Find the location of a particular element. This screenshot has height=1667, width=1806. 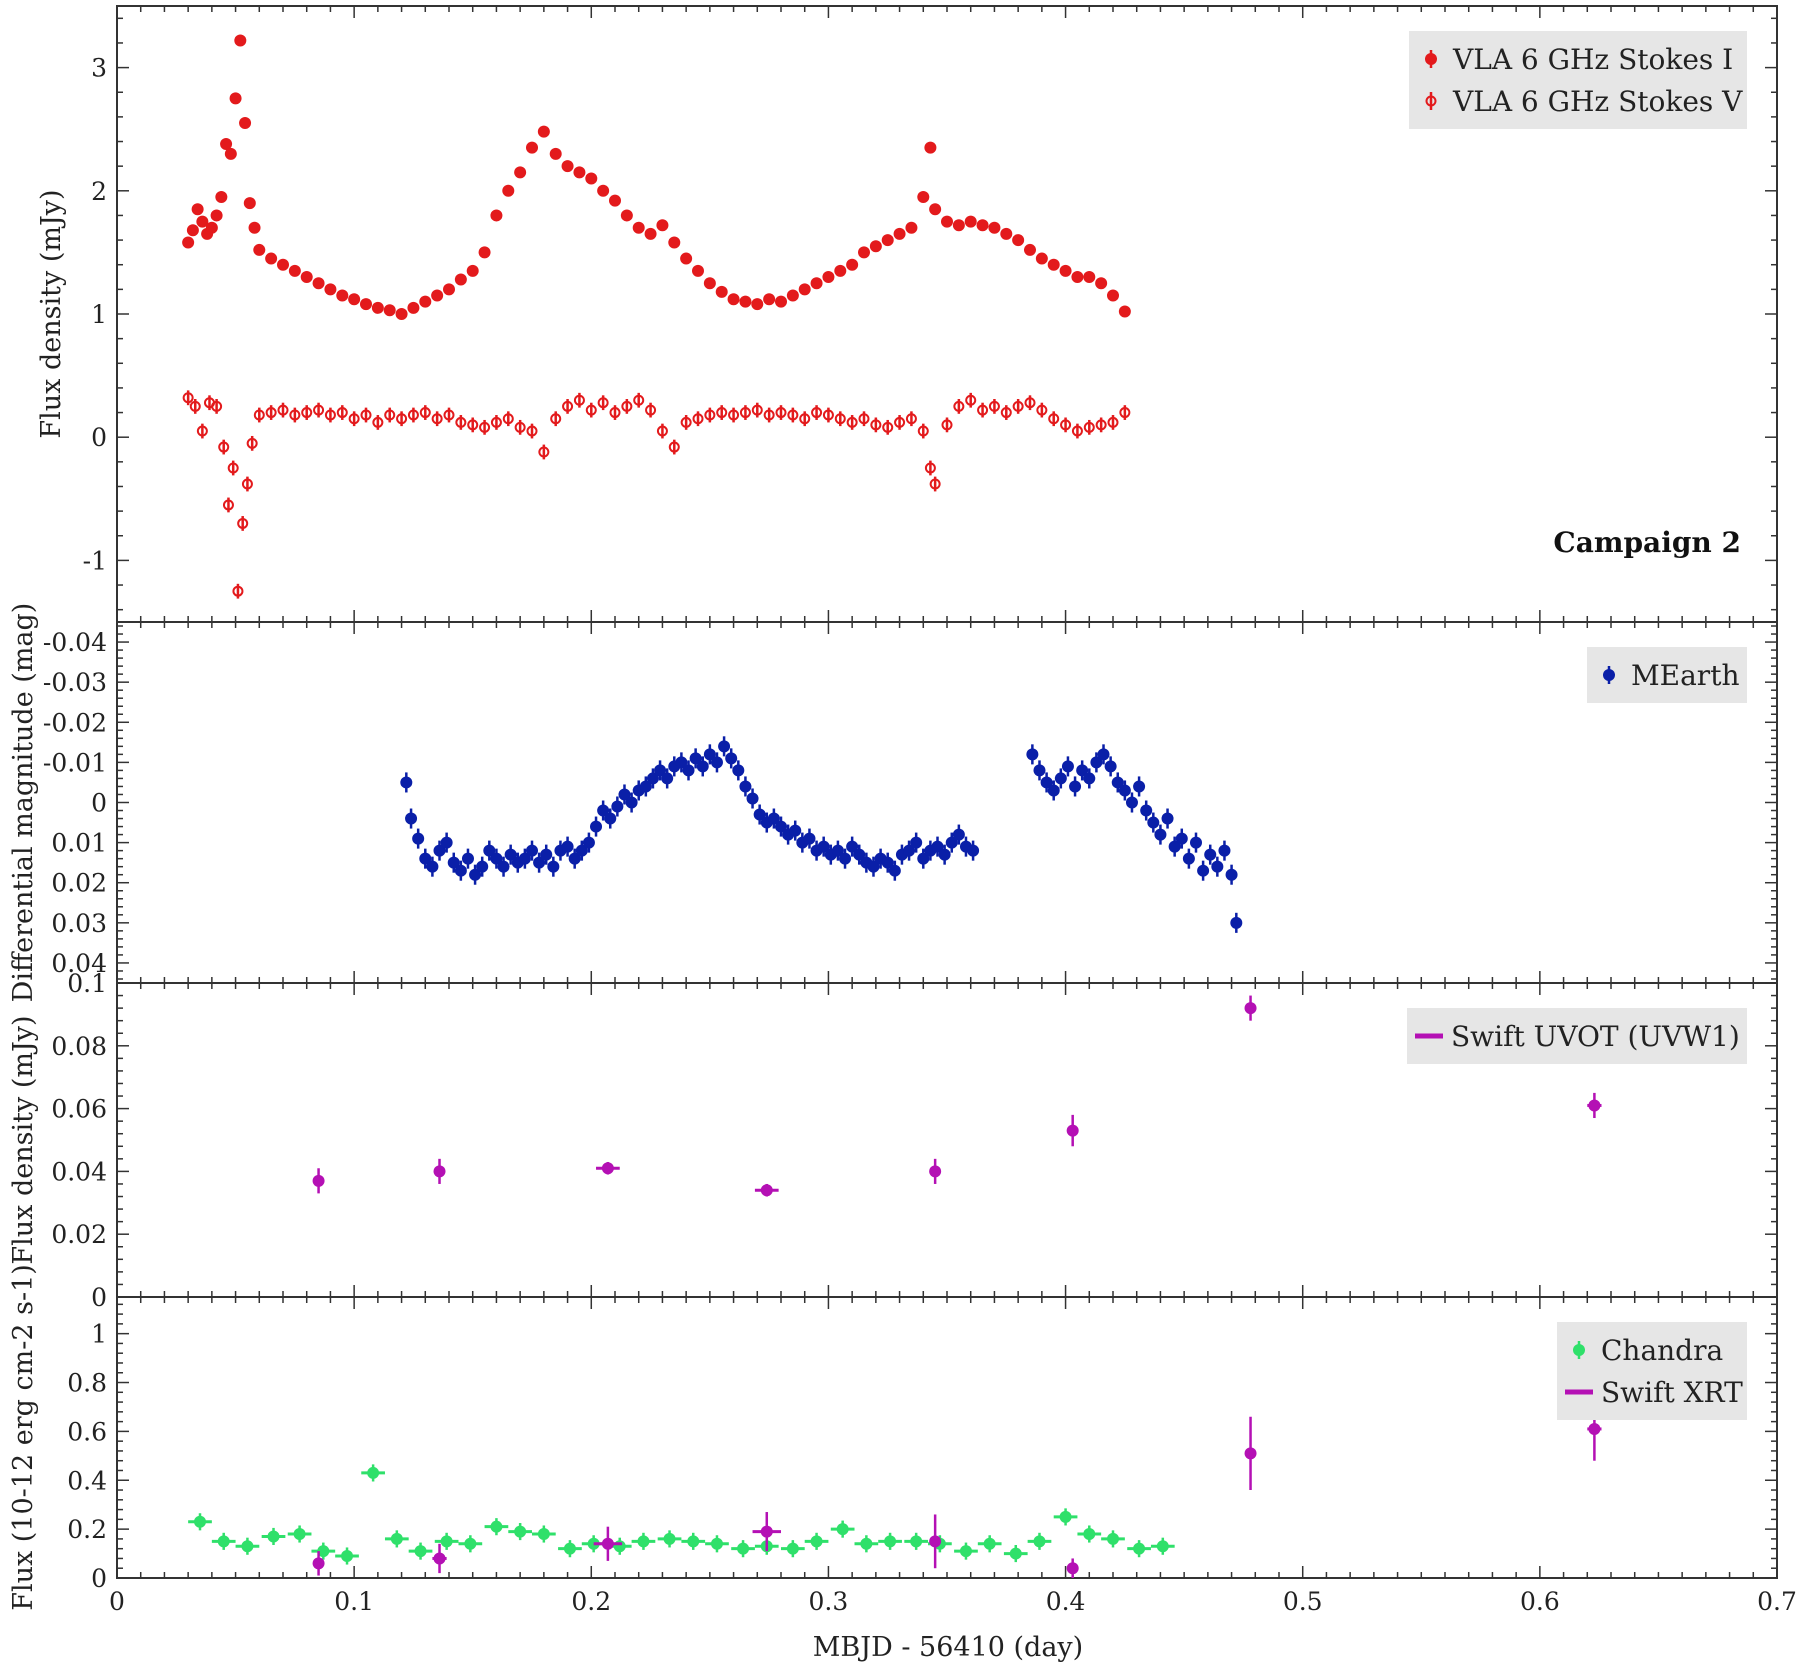

y-tick-label: 0.2 is located at coordinates (87, 1529).